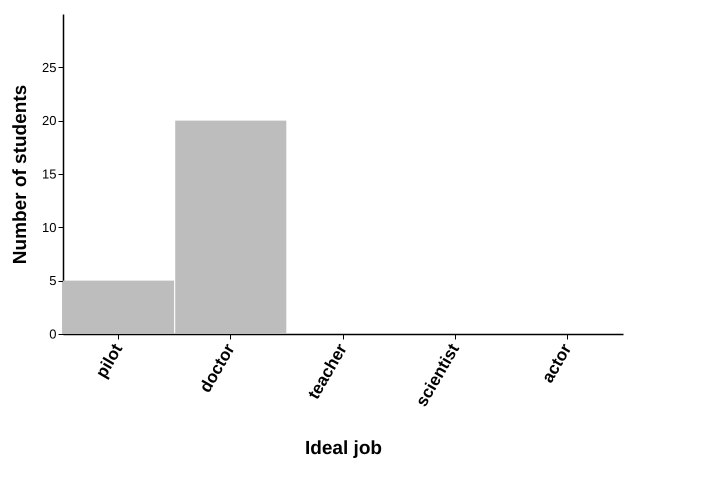  I want to click on x-axis-title: Ideal job, so click(343, 449).